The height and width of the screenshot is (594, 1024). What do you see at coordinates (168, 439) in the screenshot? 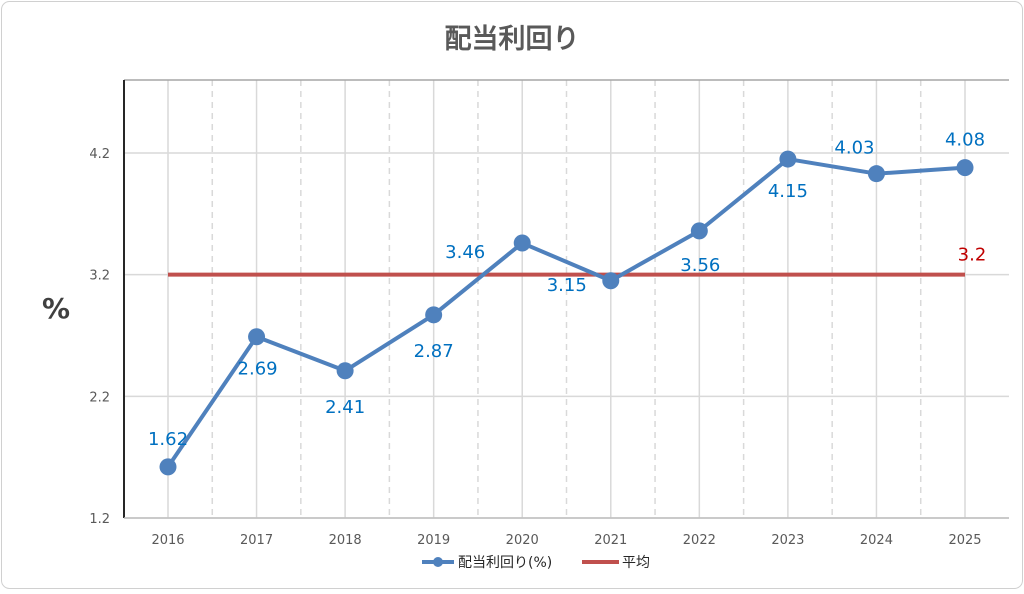
I see `data-label: 1.62` at bounding box center [168, 439].